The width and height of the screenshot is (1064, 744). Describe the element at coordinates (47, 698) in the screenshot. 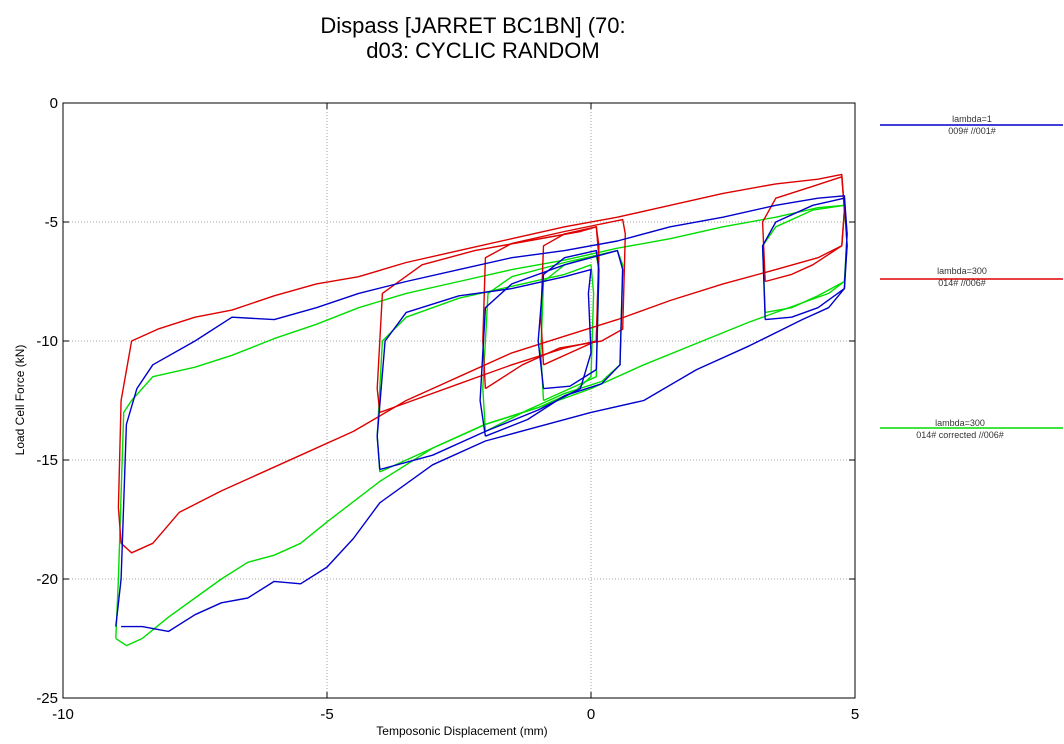

I see `y-tick-label-5: -25` at that location.